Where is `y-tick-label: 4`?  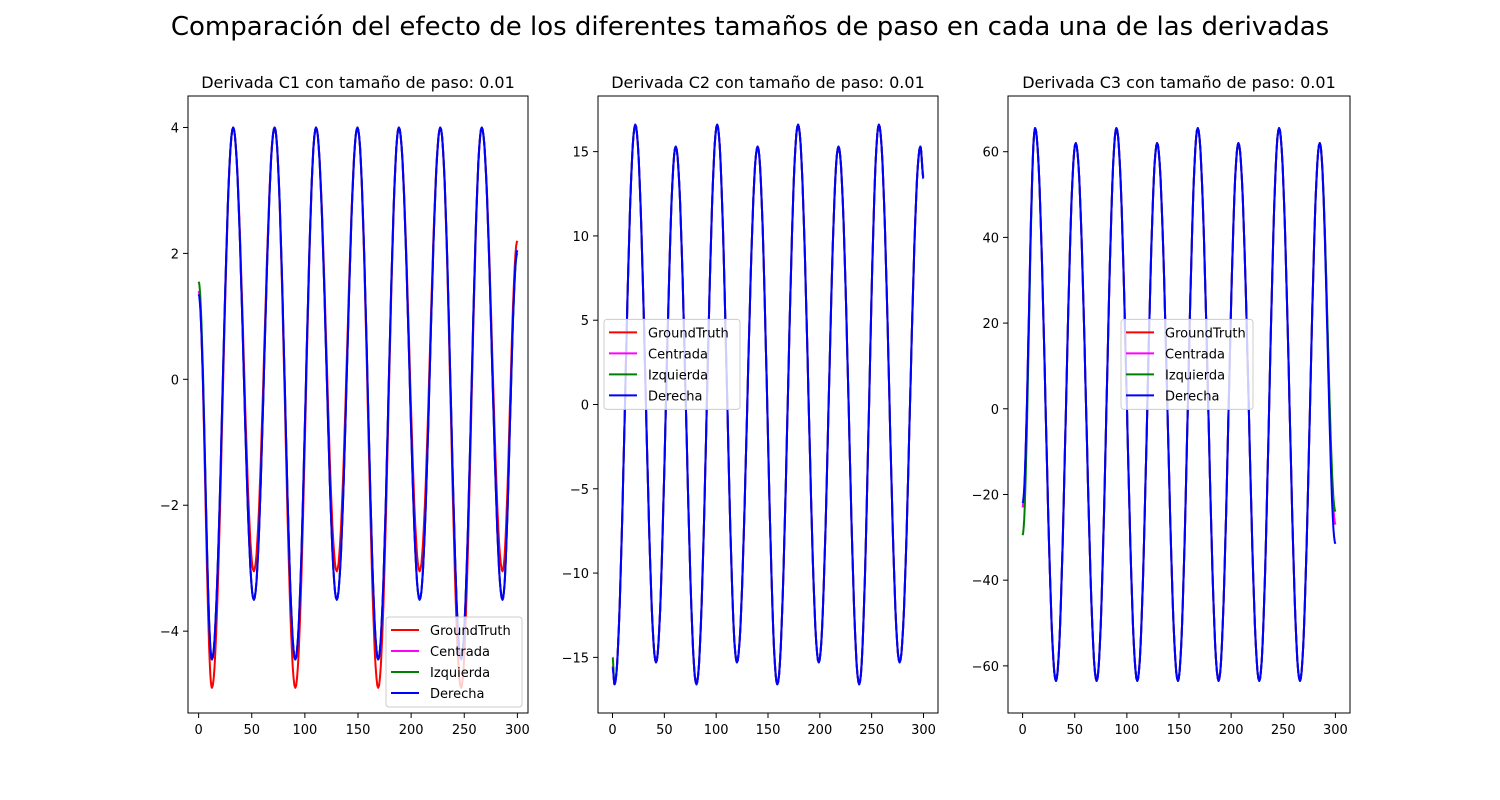
y-tick-label: 4 is located at coordinates (175, 128).